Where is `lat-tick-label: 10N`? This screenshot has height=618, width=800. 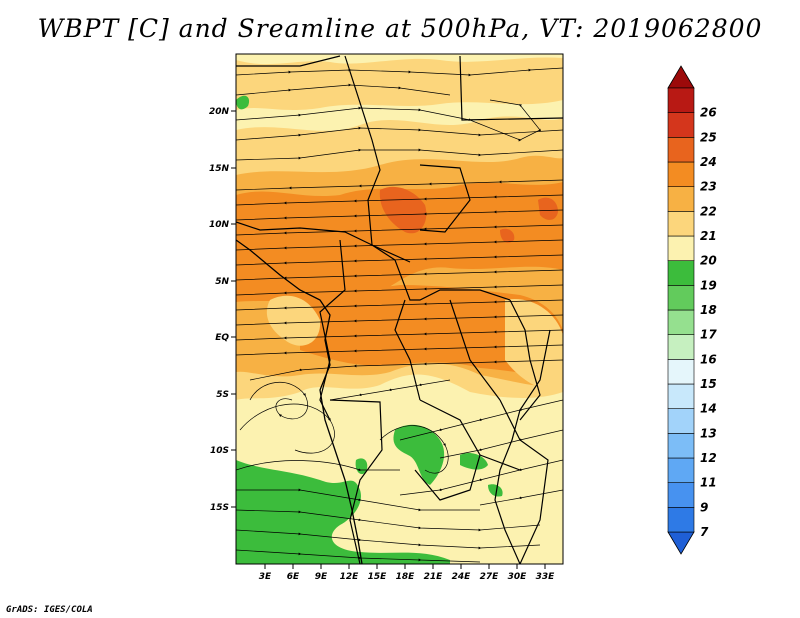 lat-tick-label: 10N is located at coordinates (219, 225).